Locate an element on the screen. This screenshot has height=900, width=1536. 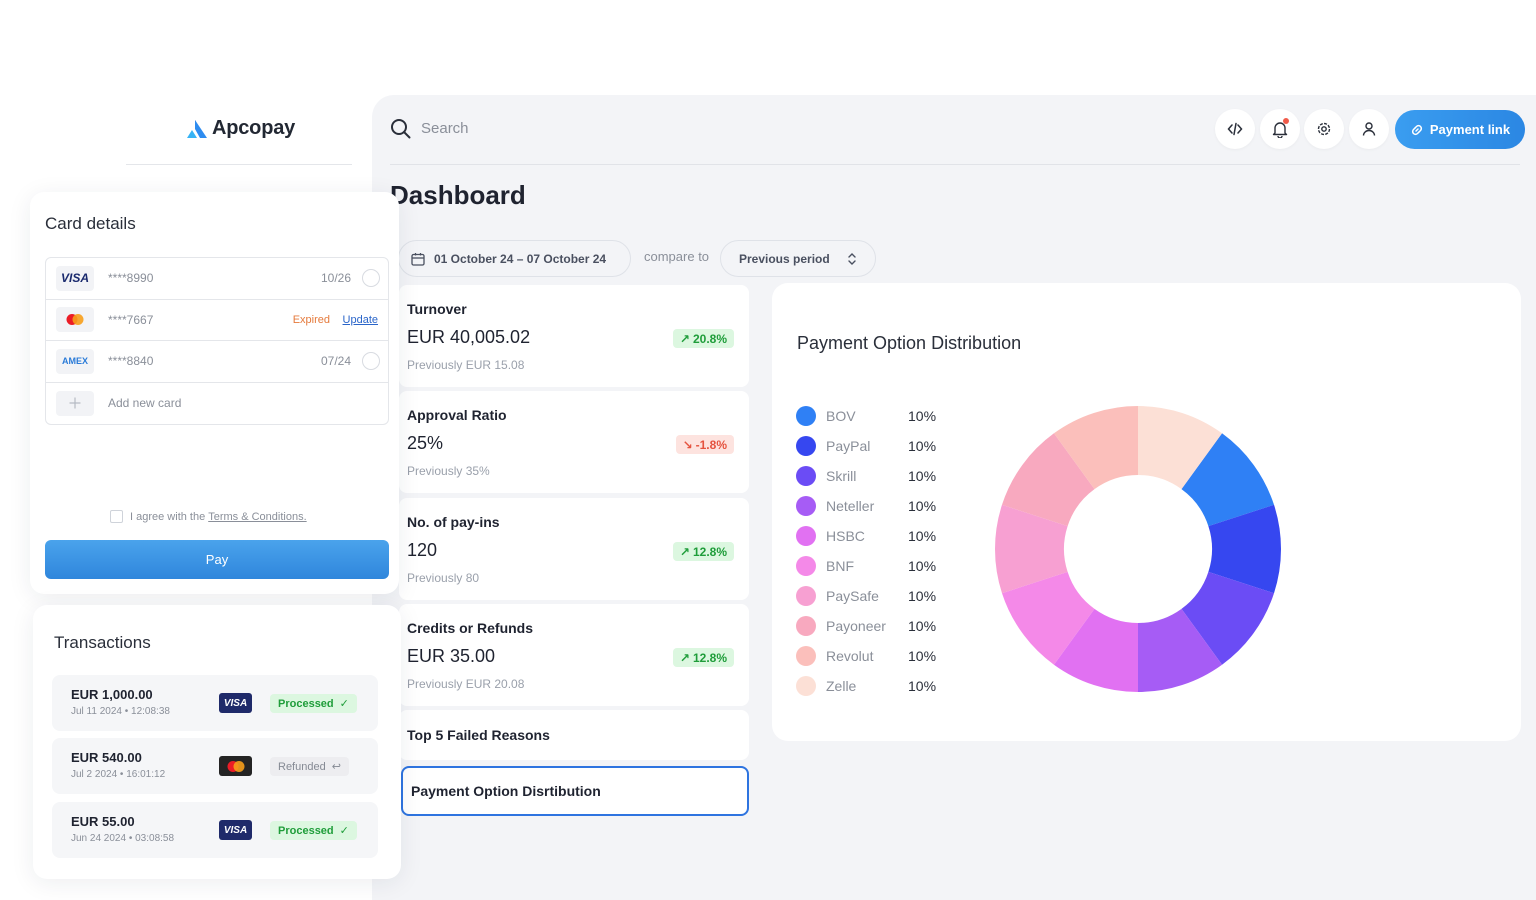
donut-slice-paypal is located at coordinates (1235, 545).